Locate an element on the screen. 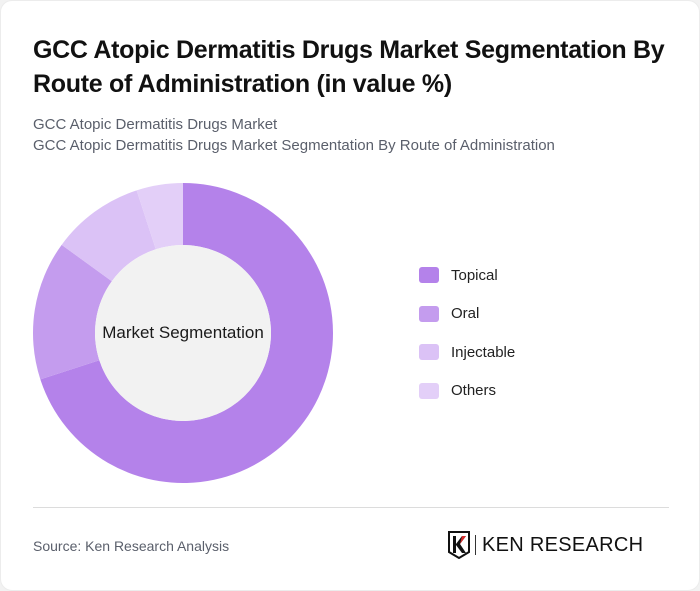 Image resolution: width=700 pixels, height=591 pixels. legend-label: Injectable is located at coordinates (483, 352).